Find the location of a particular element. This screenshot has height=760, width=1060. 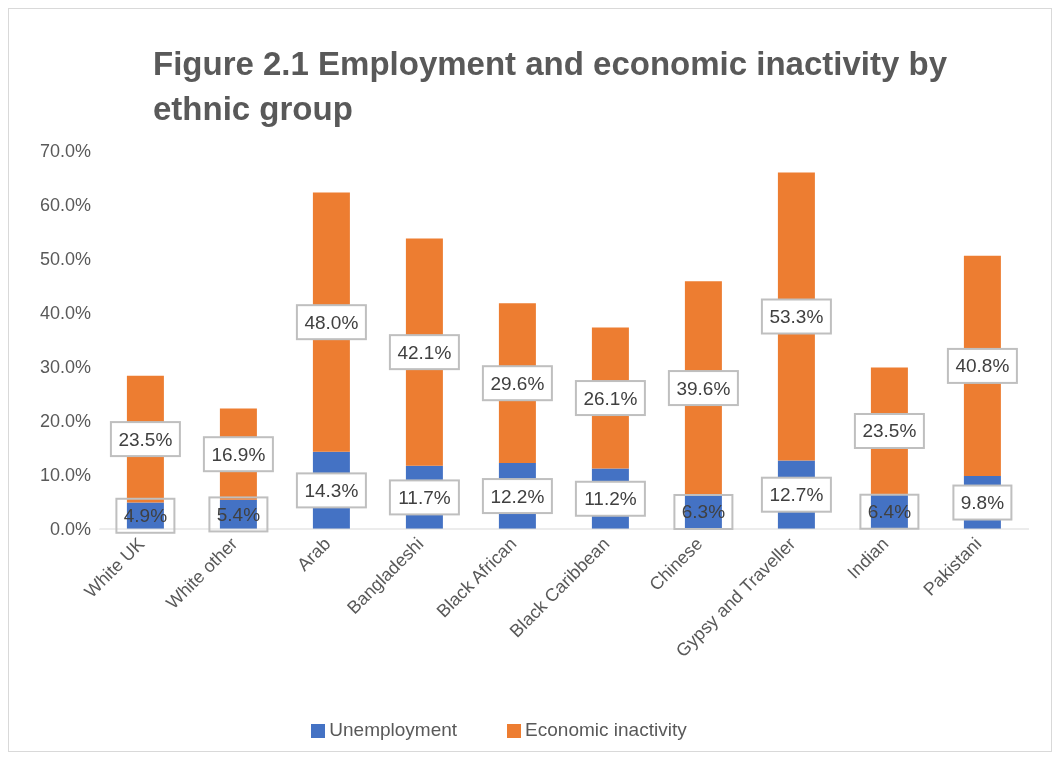

data-label: 12.7% is located at coordinates (796, 495).